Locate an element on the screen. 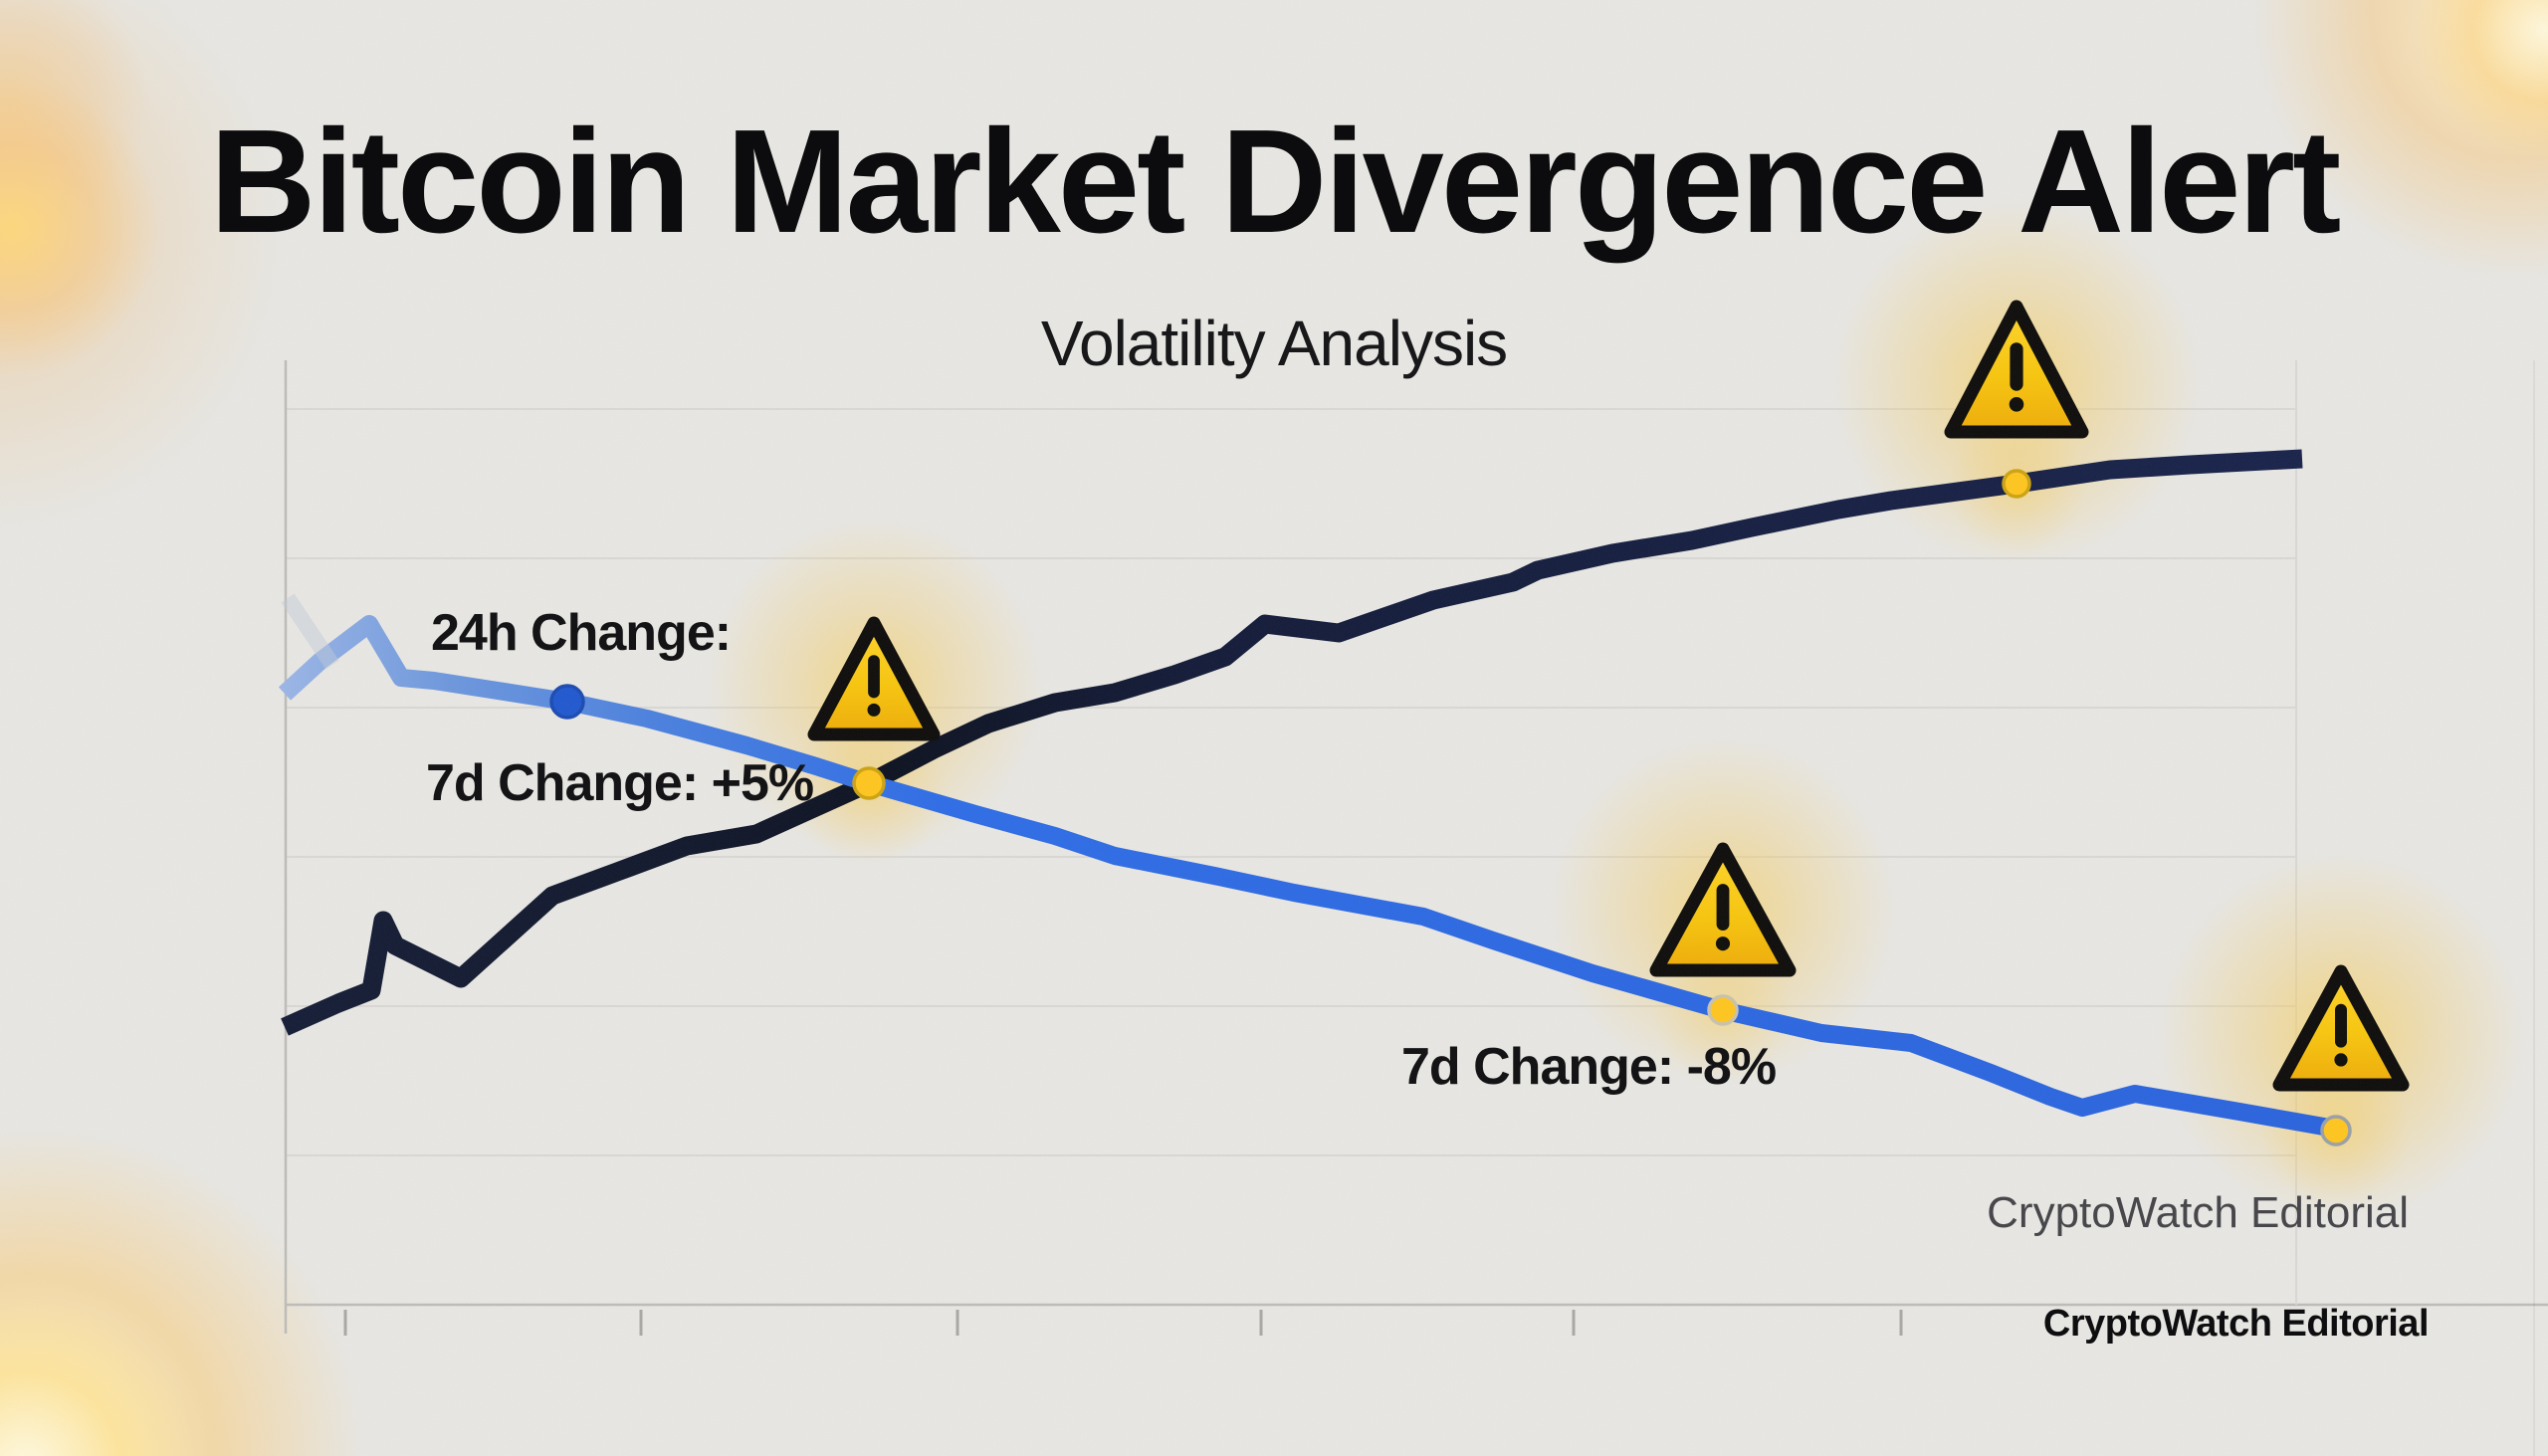  data-dot-gold-dark-line is located at coordinates (2016, 484).